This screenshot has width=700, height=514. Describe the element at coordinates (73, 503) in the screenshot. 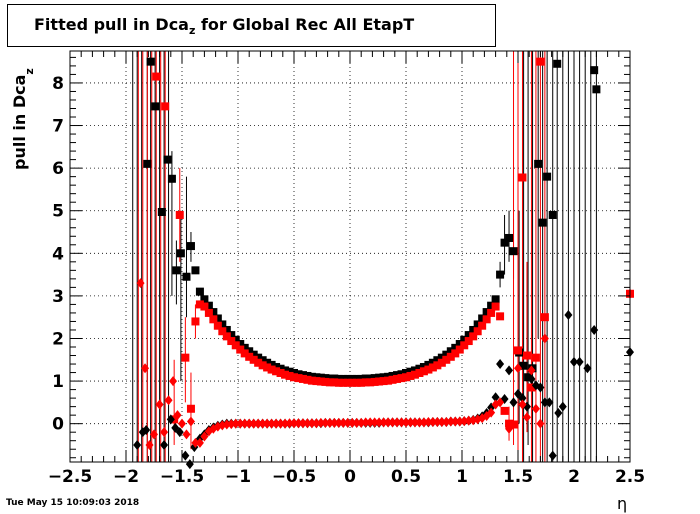

I see `timestamp-footer: Tue May 15 10:09:03 2018` at that location.